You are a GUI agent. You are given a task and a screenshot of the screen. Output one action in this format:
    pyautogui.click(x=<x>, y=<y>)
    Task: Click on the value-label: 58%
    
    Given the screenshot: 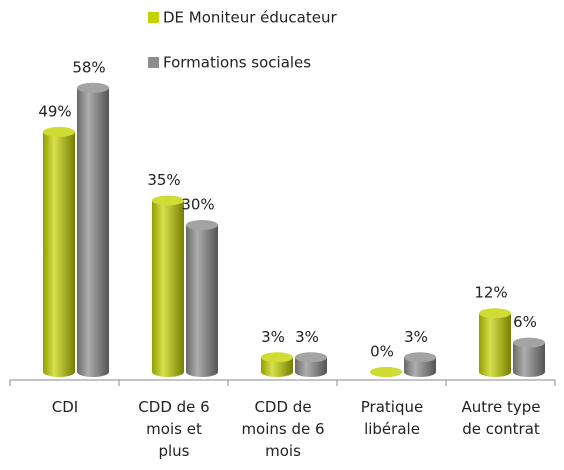 What is the action you would take?
    pyautogui.click(x=88, y=67)
    